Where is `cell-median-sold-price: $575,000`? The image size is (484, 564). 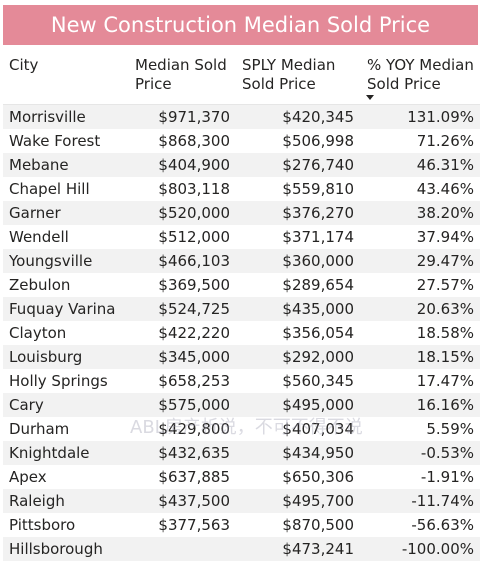
cell-median-sold-price: $575,000 is located at coordinates (194, 405).